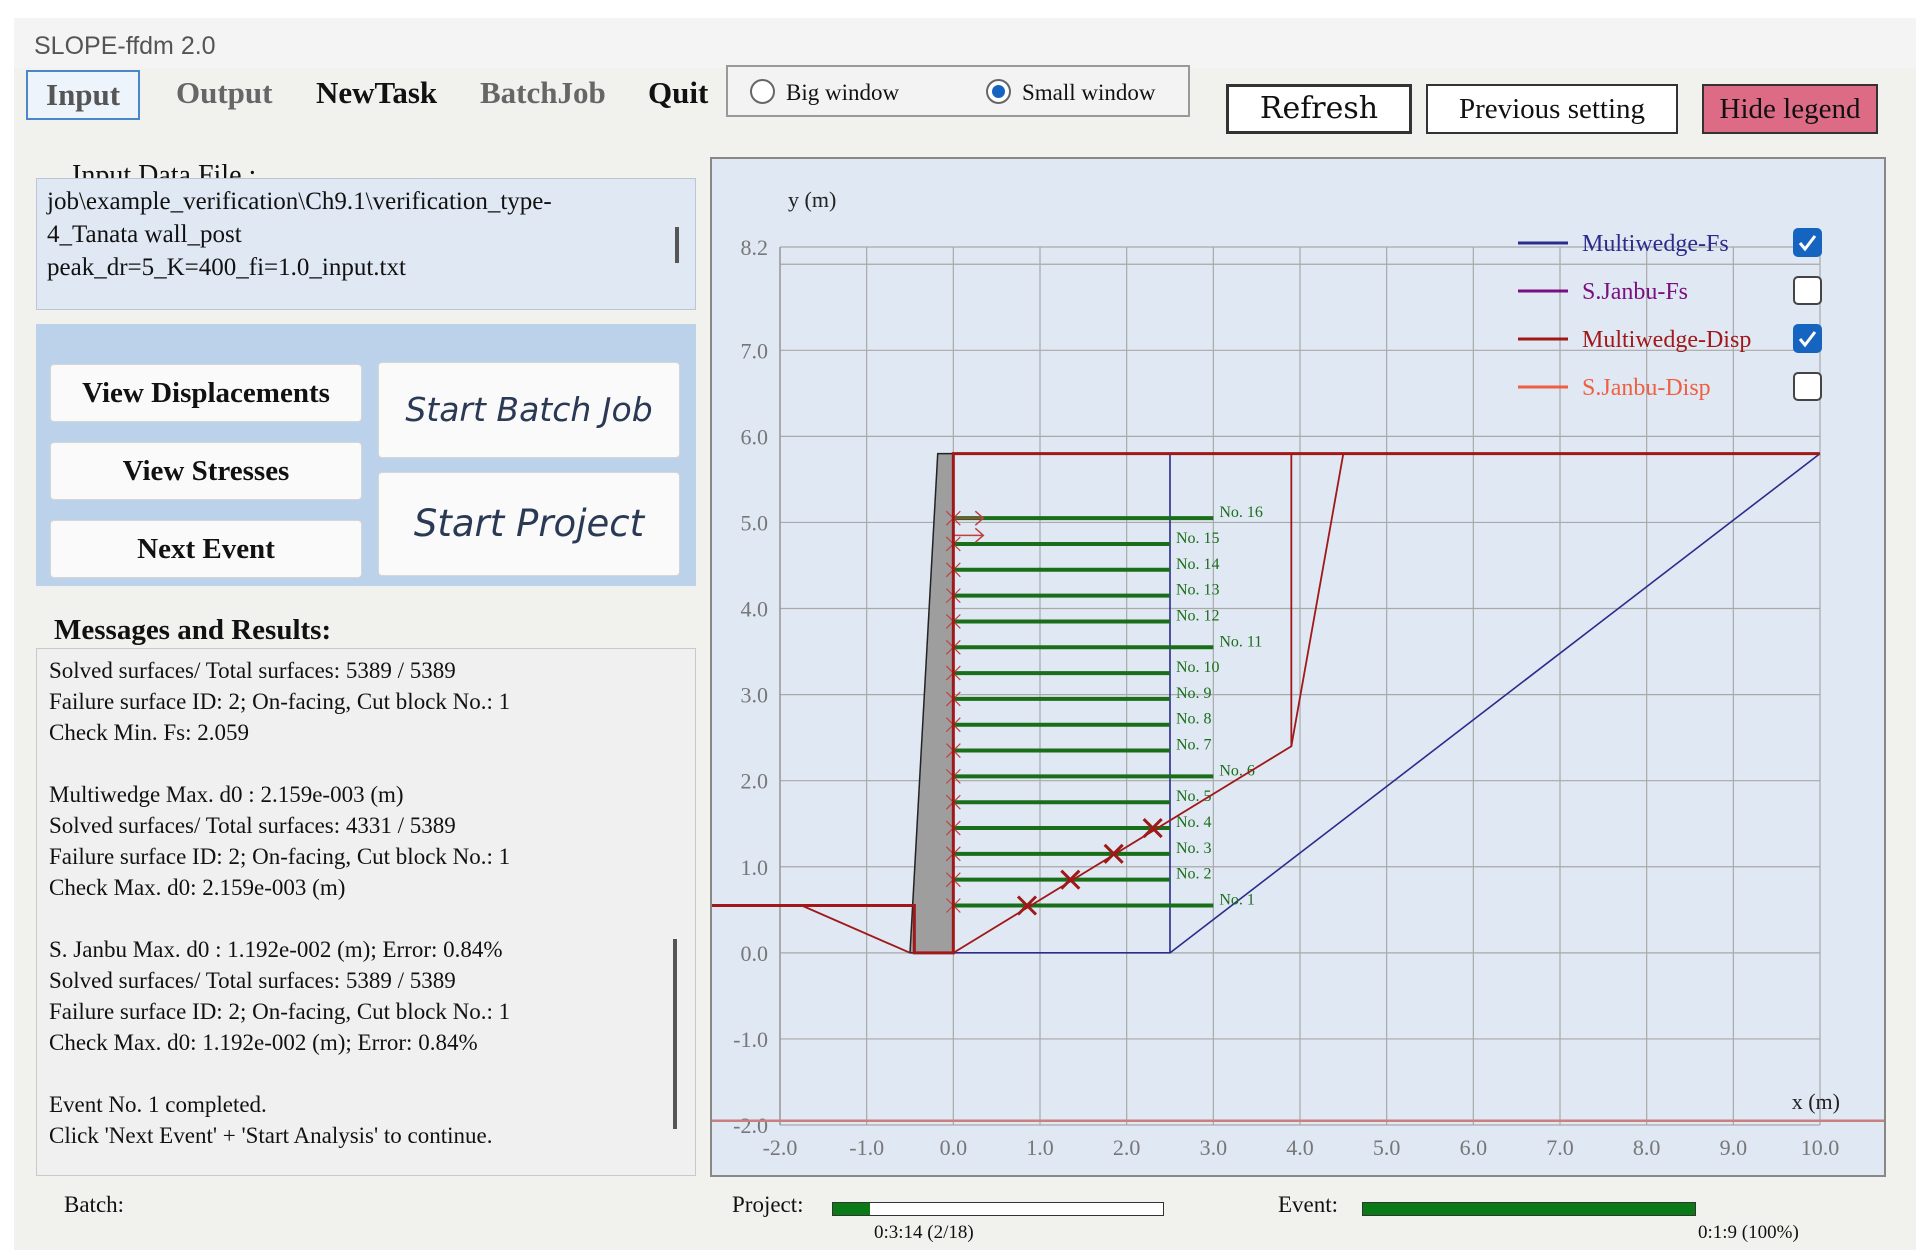 Image resolution: width=1930 pixels, height=1260 pixels. What do you see at coordinates (755, 867) in the screenshot?
I see `y-tick-label: 1.0` at bounding box center [755, 867].